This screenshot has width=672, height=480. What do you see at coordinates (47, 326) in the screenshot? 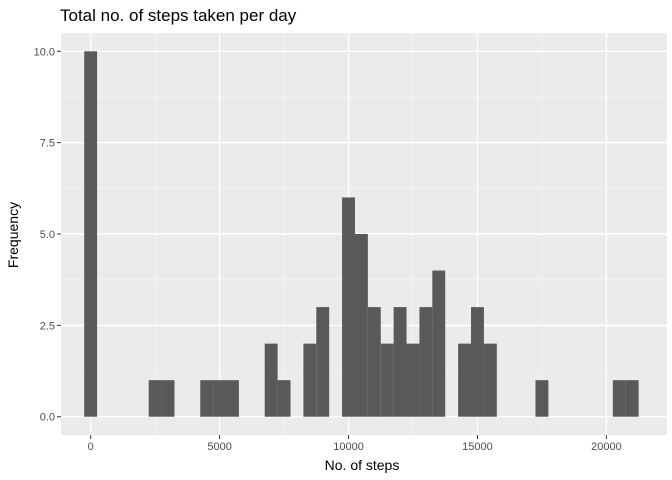
I see `y-tick-label: 2.5` at bounding box center [47, 326].